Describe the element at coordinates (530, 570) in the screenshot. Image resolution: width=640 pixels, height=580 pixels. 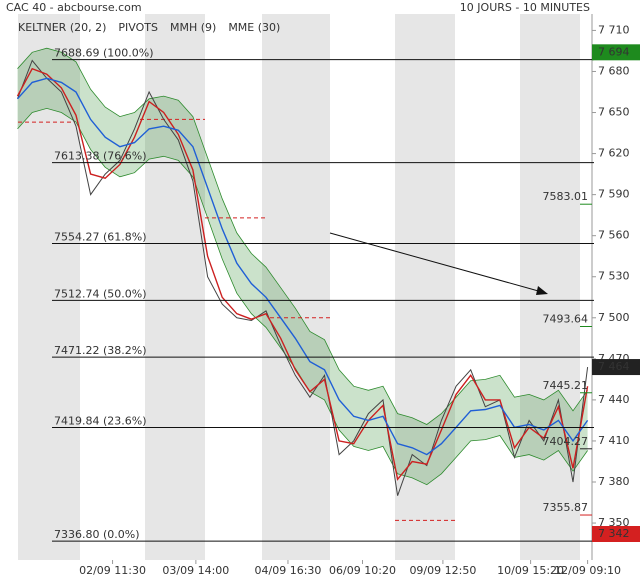
I see `x-tick-label: 10/09 15:20` at that location.